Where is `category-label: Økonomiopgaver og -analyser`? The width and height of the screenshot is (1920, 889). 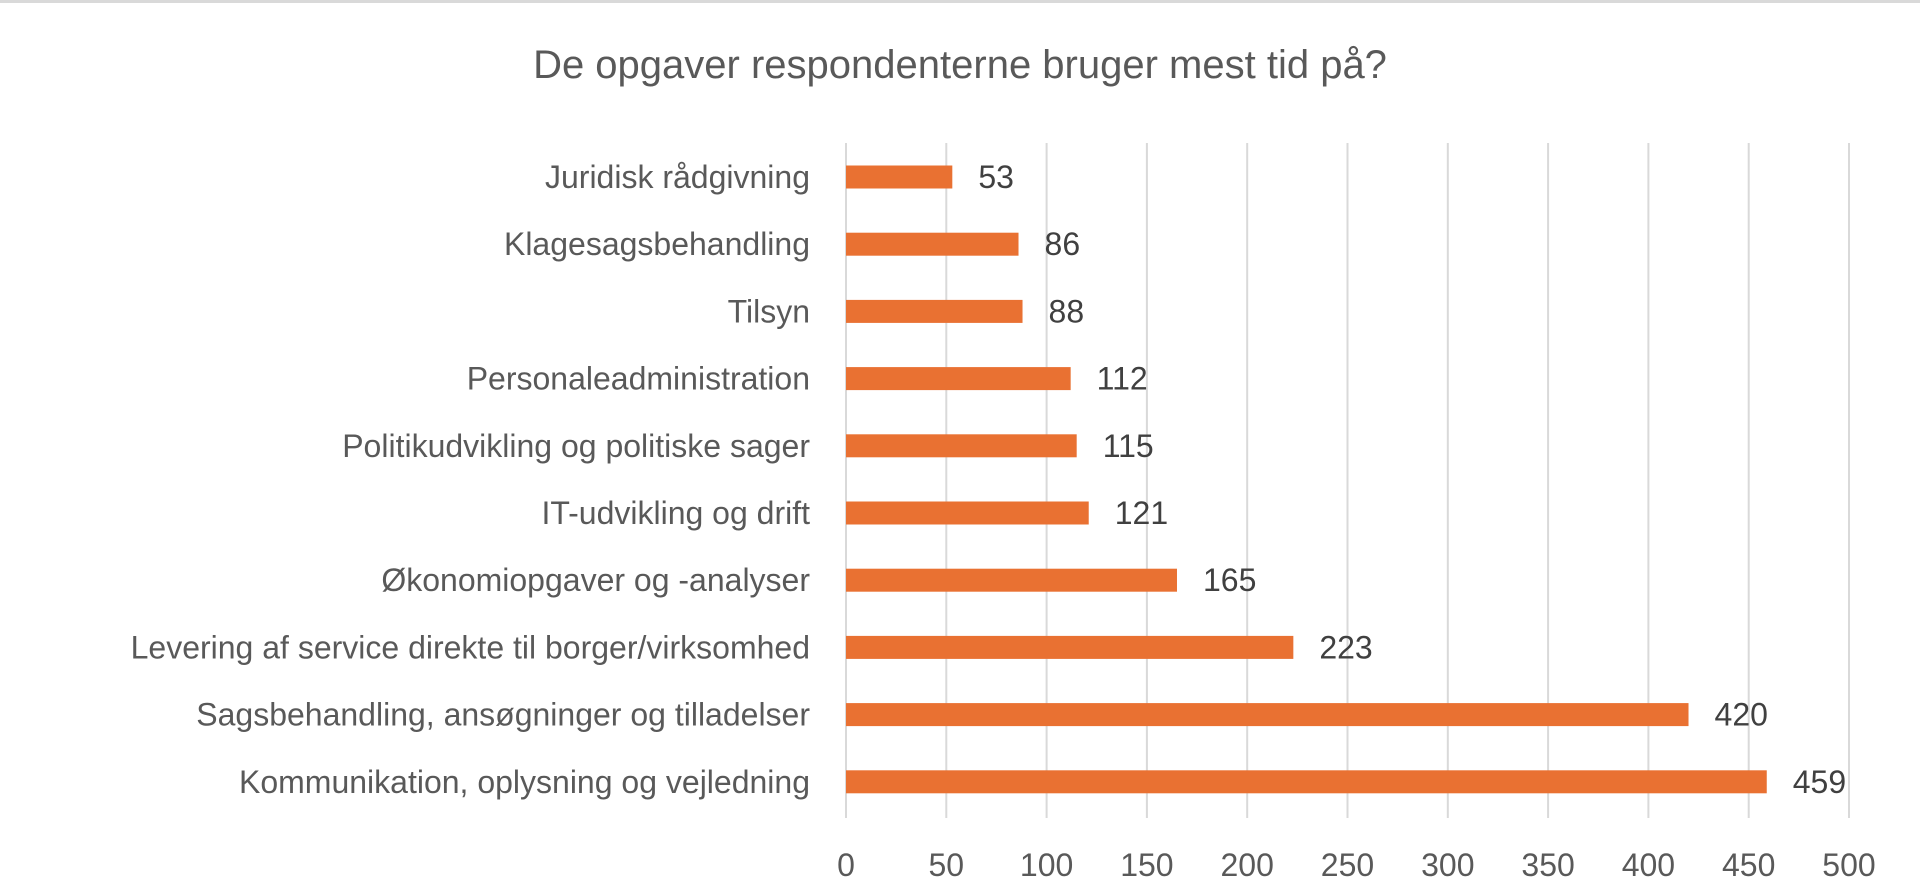
category-label: Økonomiopgaver og -analyser is located at coordinates (595, 580).